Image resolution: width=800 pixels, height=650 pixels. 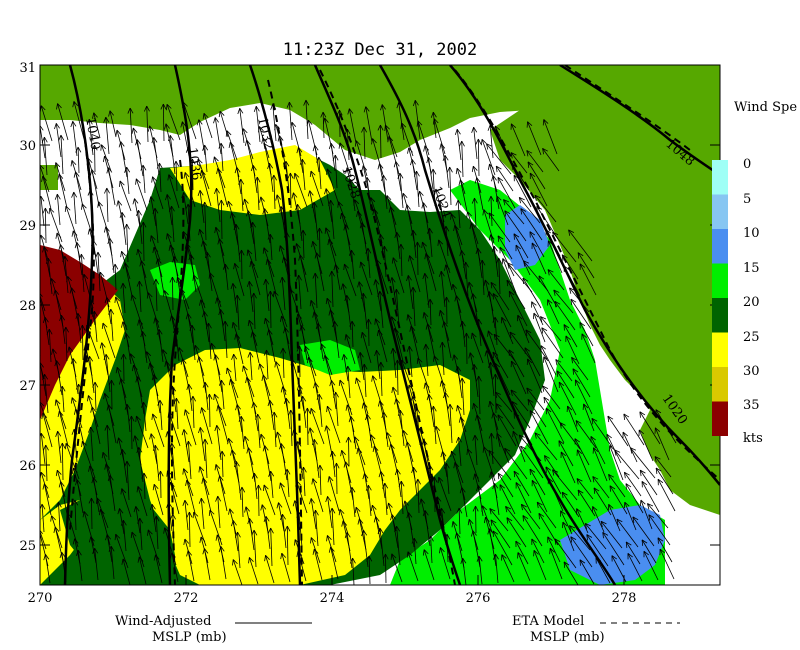 I want to click on legend-swatch, so click(x=720, y=418).